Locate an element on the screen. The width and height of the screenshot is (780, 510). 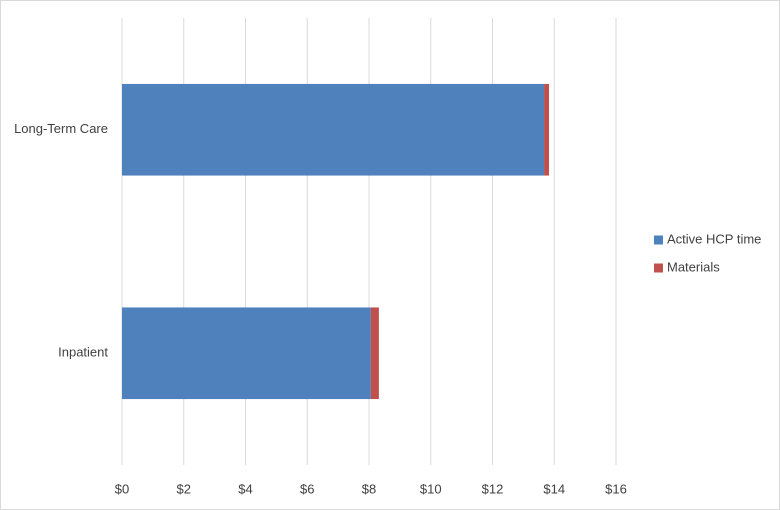
x-tick-label: $12 is located at coordinates (493, 488).